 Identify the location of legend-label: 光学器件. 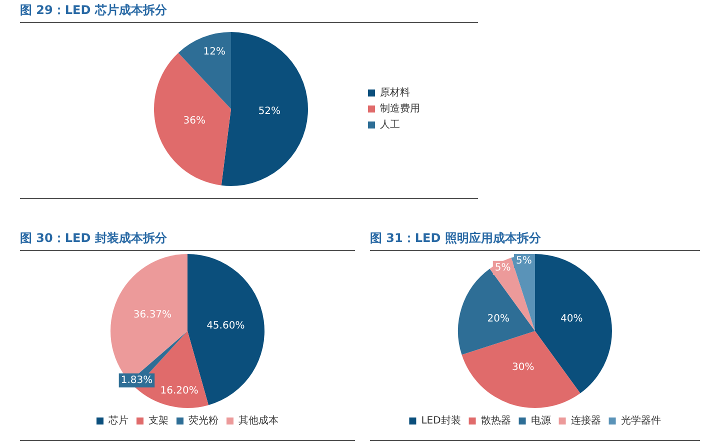
(640, 420).